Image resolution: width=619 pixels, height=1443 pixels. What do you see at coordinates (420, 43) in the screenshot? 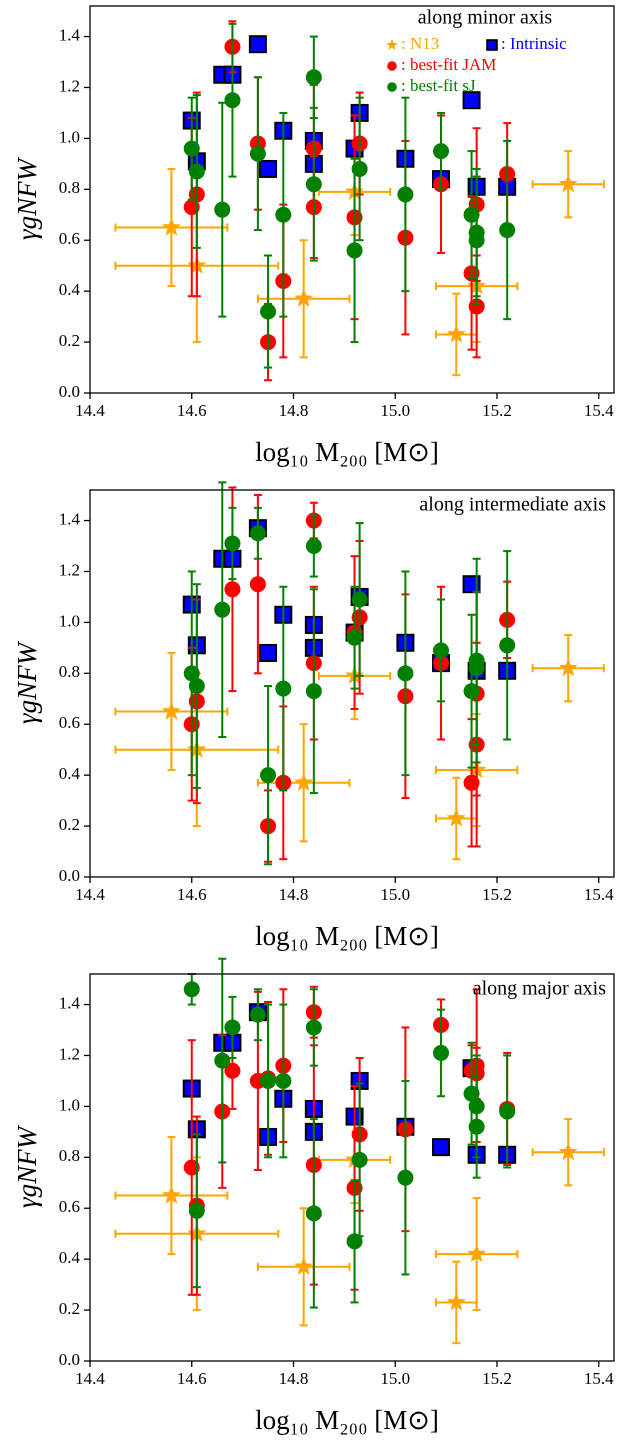
I see `legend-label: : N13` at bounding box center [420, 43].